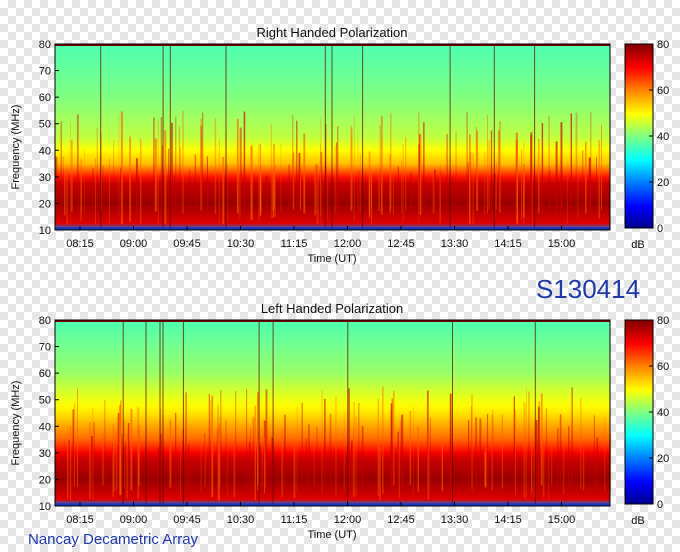 The height and width of the screenshot is (552, 680). I want to click on colorbar-tick-label: 40, so click(663, 137).